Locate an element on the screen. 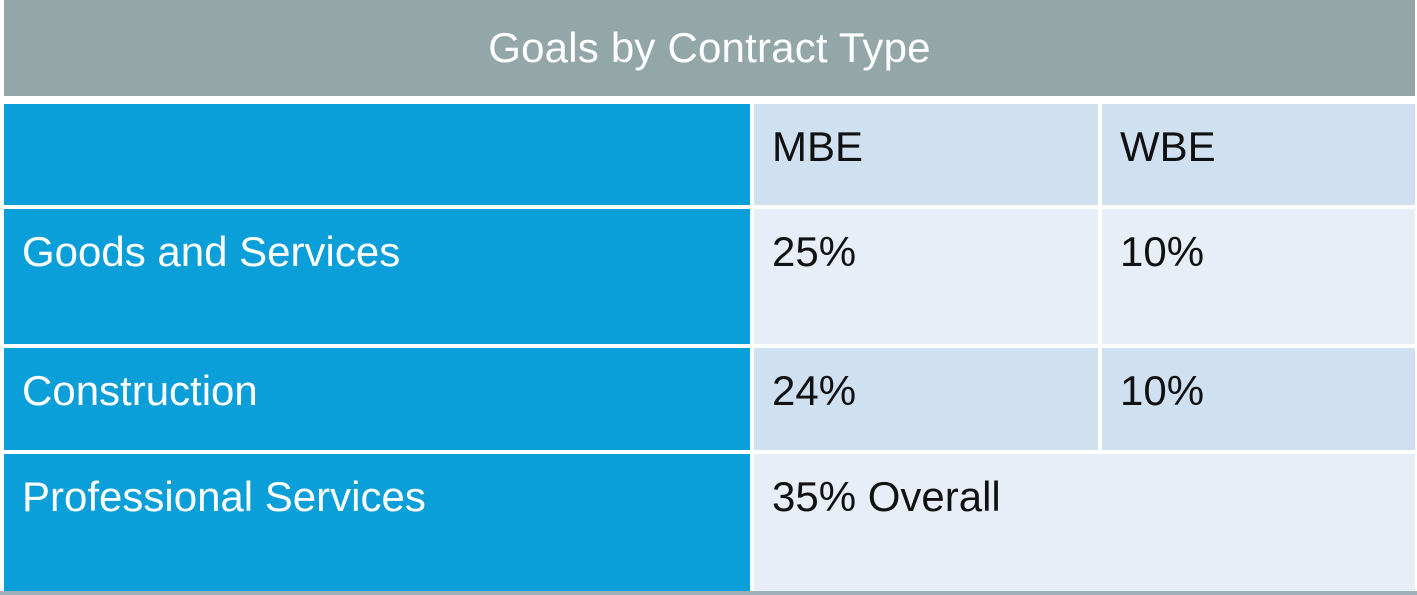 This screenshot has height=595, width=1417. cell-construction-mbe: 24% is located at coordinates (926, 399).